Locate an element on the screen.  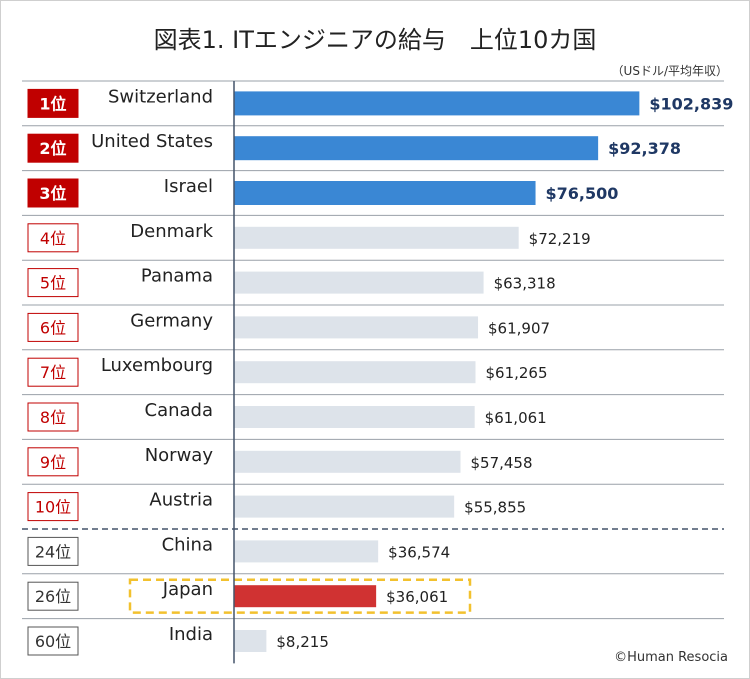
bar-united-states is located at coordinates (416, 148).